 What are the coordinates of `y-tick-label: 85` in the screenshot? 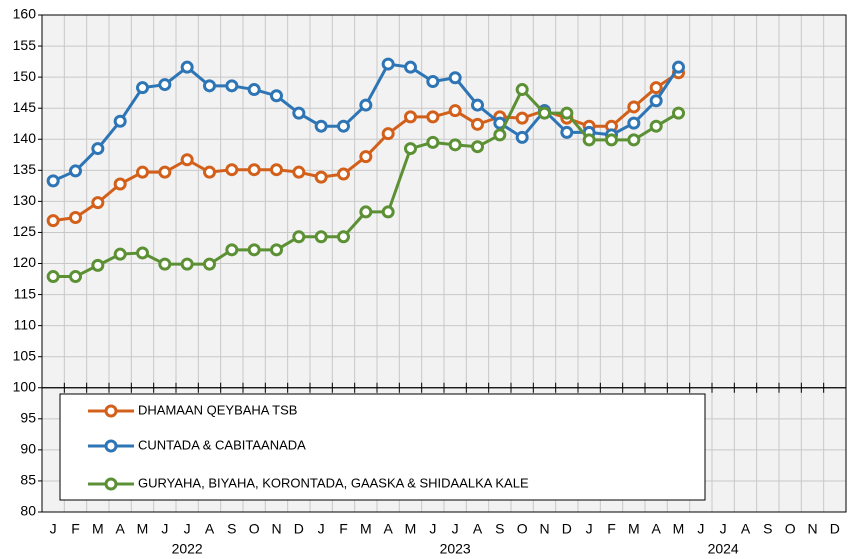 It's located at (28, 480).